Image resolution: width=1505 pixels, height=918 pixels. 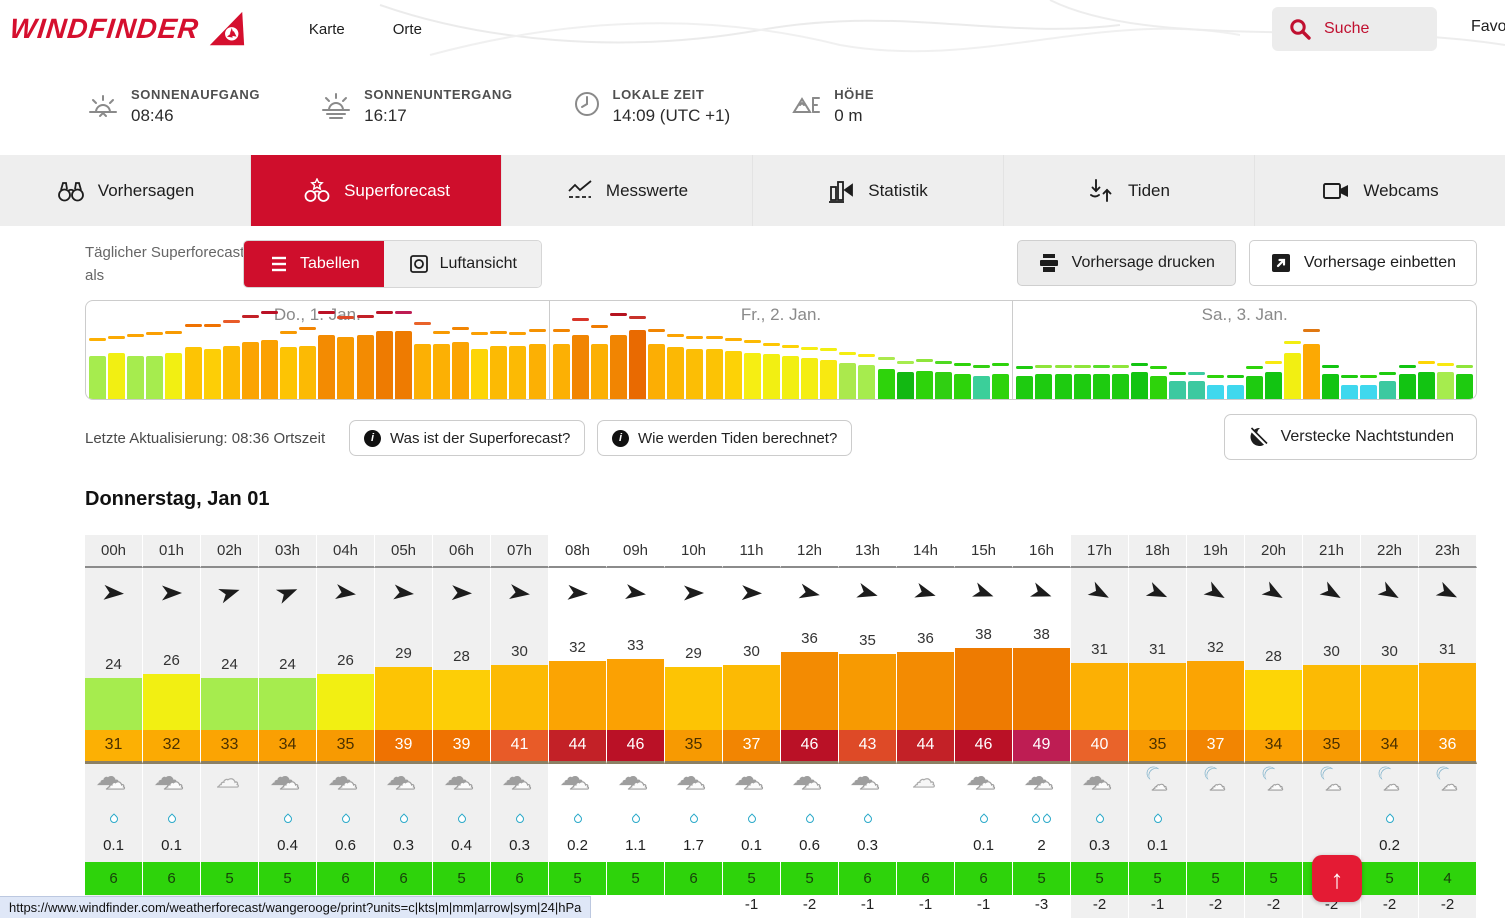 I want to click on nav-link-orte: Orte, so click(x=407, y=29).